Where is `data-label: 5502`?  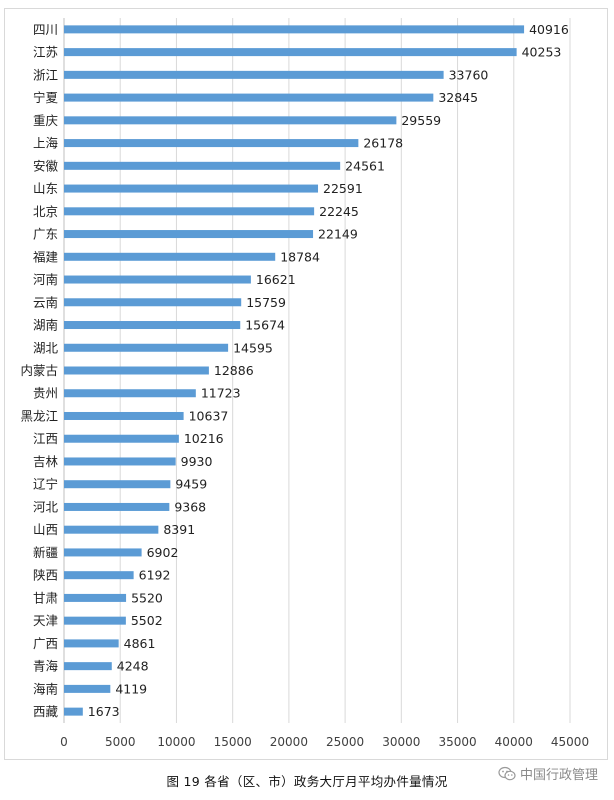 data-label: 5502 is located at coordinates (147, 620).